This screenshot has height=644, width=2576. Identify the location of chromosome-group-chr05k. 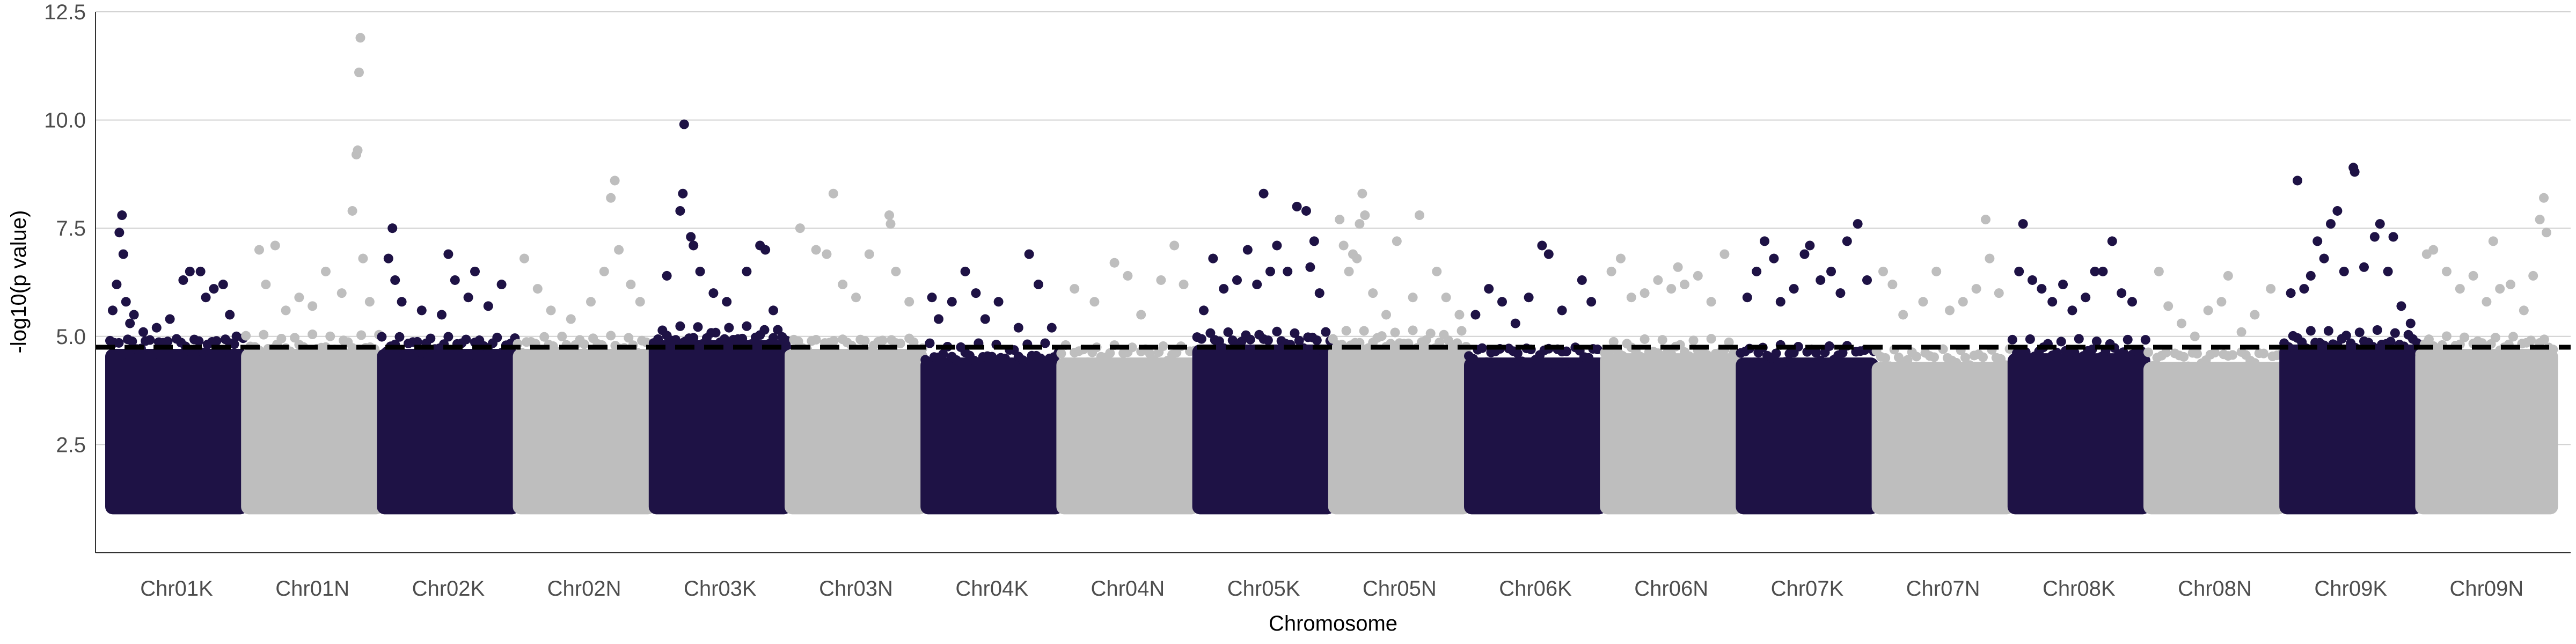
(1263, 351).